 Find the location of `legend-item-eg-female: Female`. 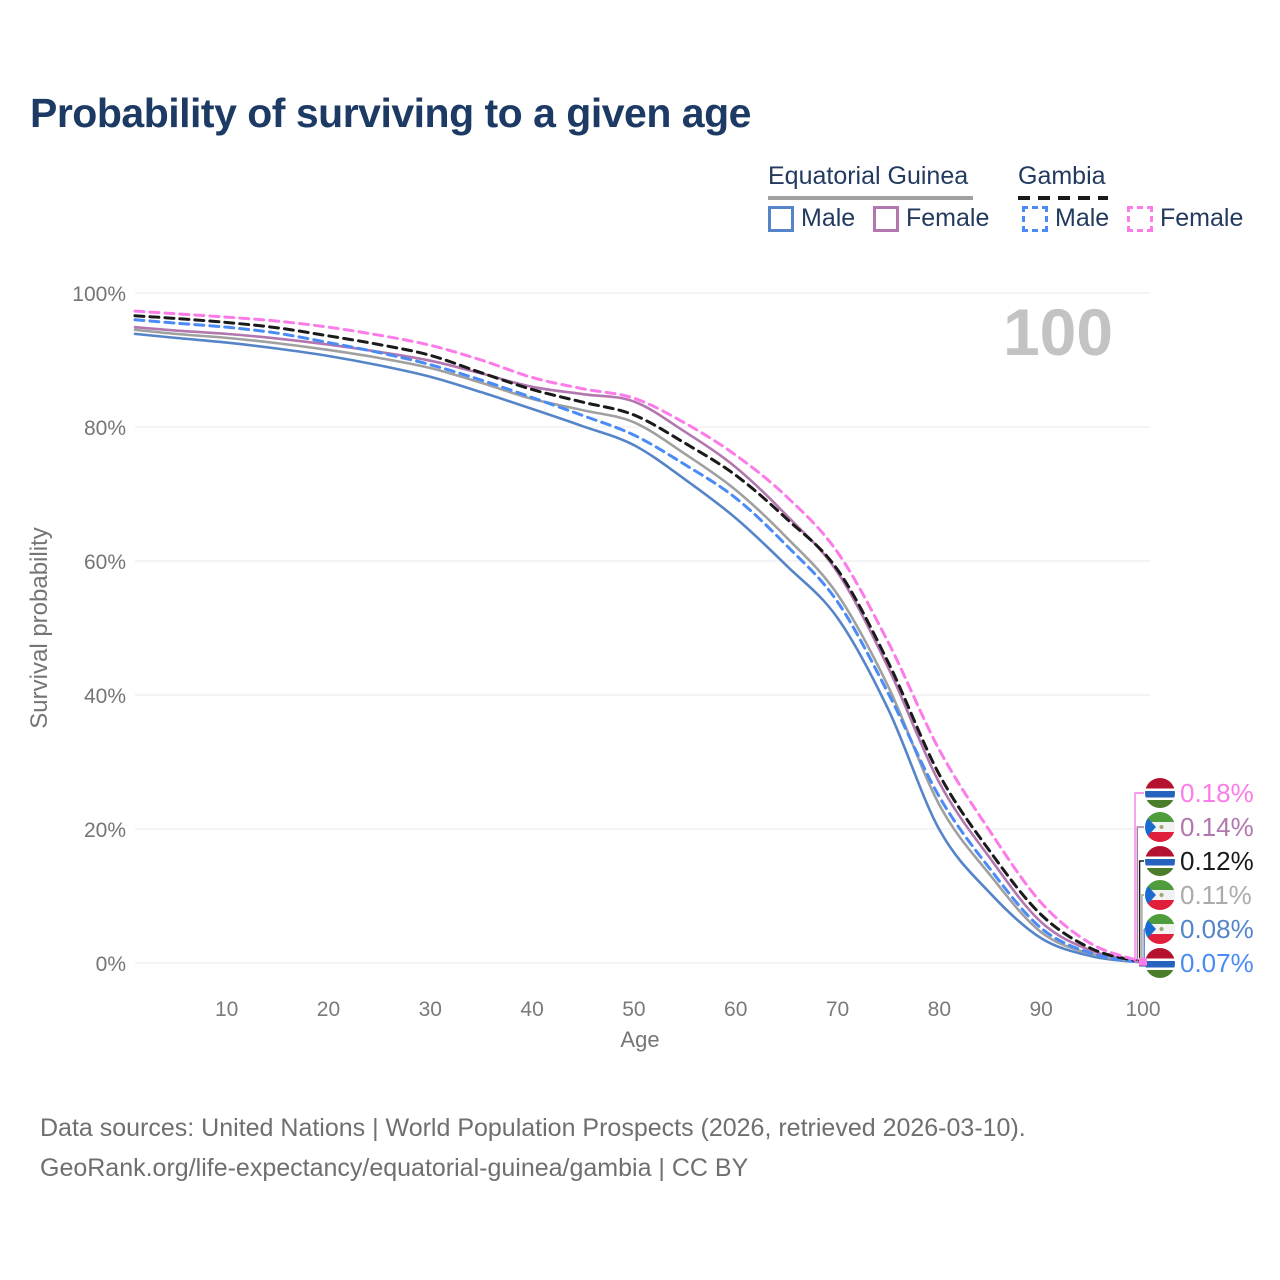

legend-item-eg-female: Female is located at coordinates (931, 218).